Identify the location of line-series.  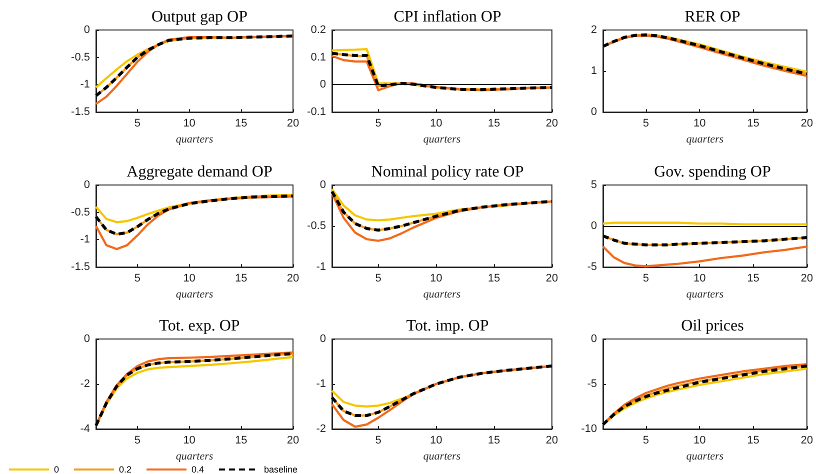
(441, 217).